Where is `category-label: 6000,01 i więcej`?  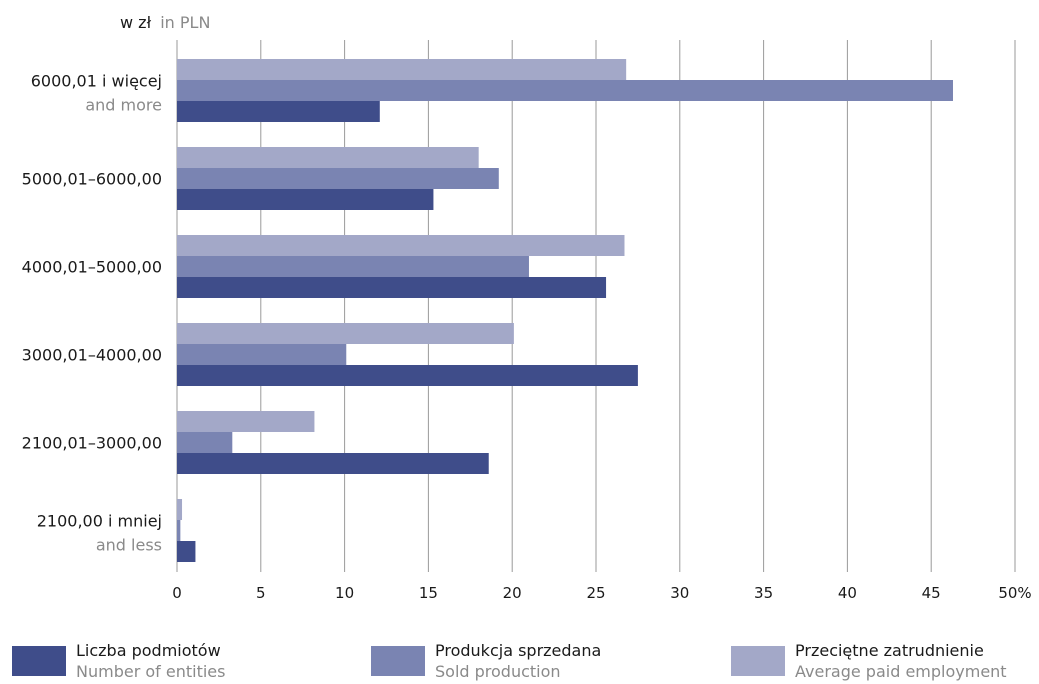
category-label: 6000,01 i więcej is located at coordinates (96, 81).